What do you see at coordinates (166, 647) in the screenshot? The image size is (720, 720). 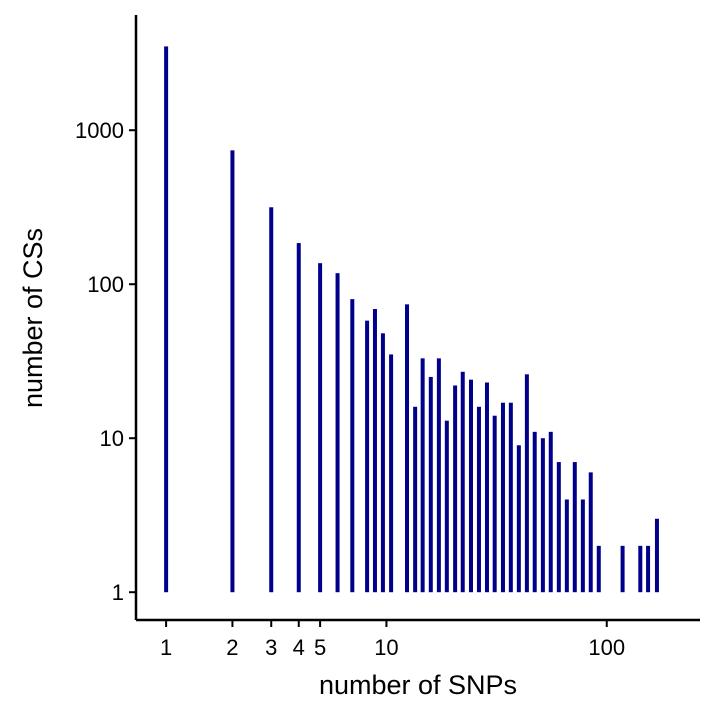 I see `x-tick-label: 1` at bounding box center [166, 647].